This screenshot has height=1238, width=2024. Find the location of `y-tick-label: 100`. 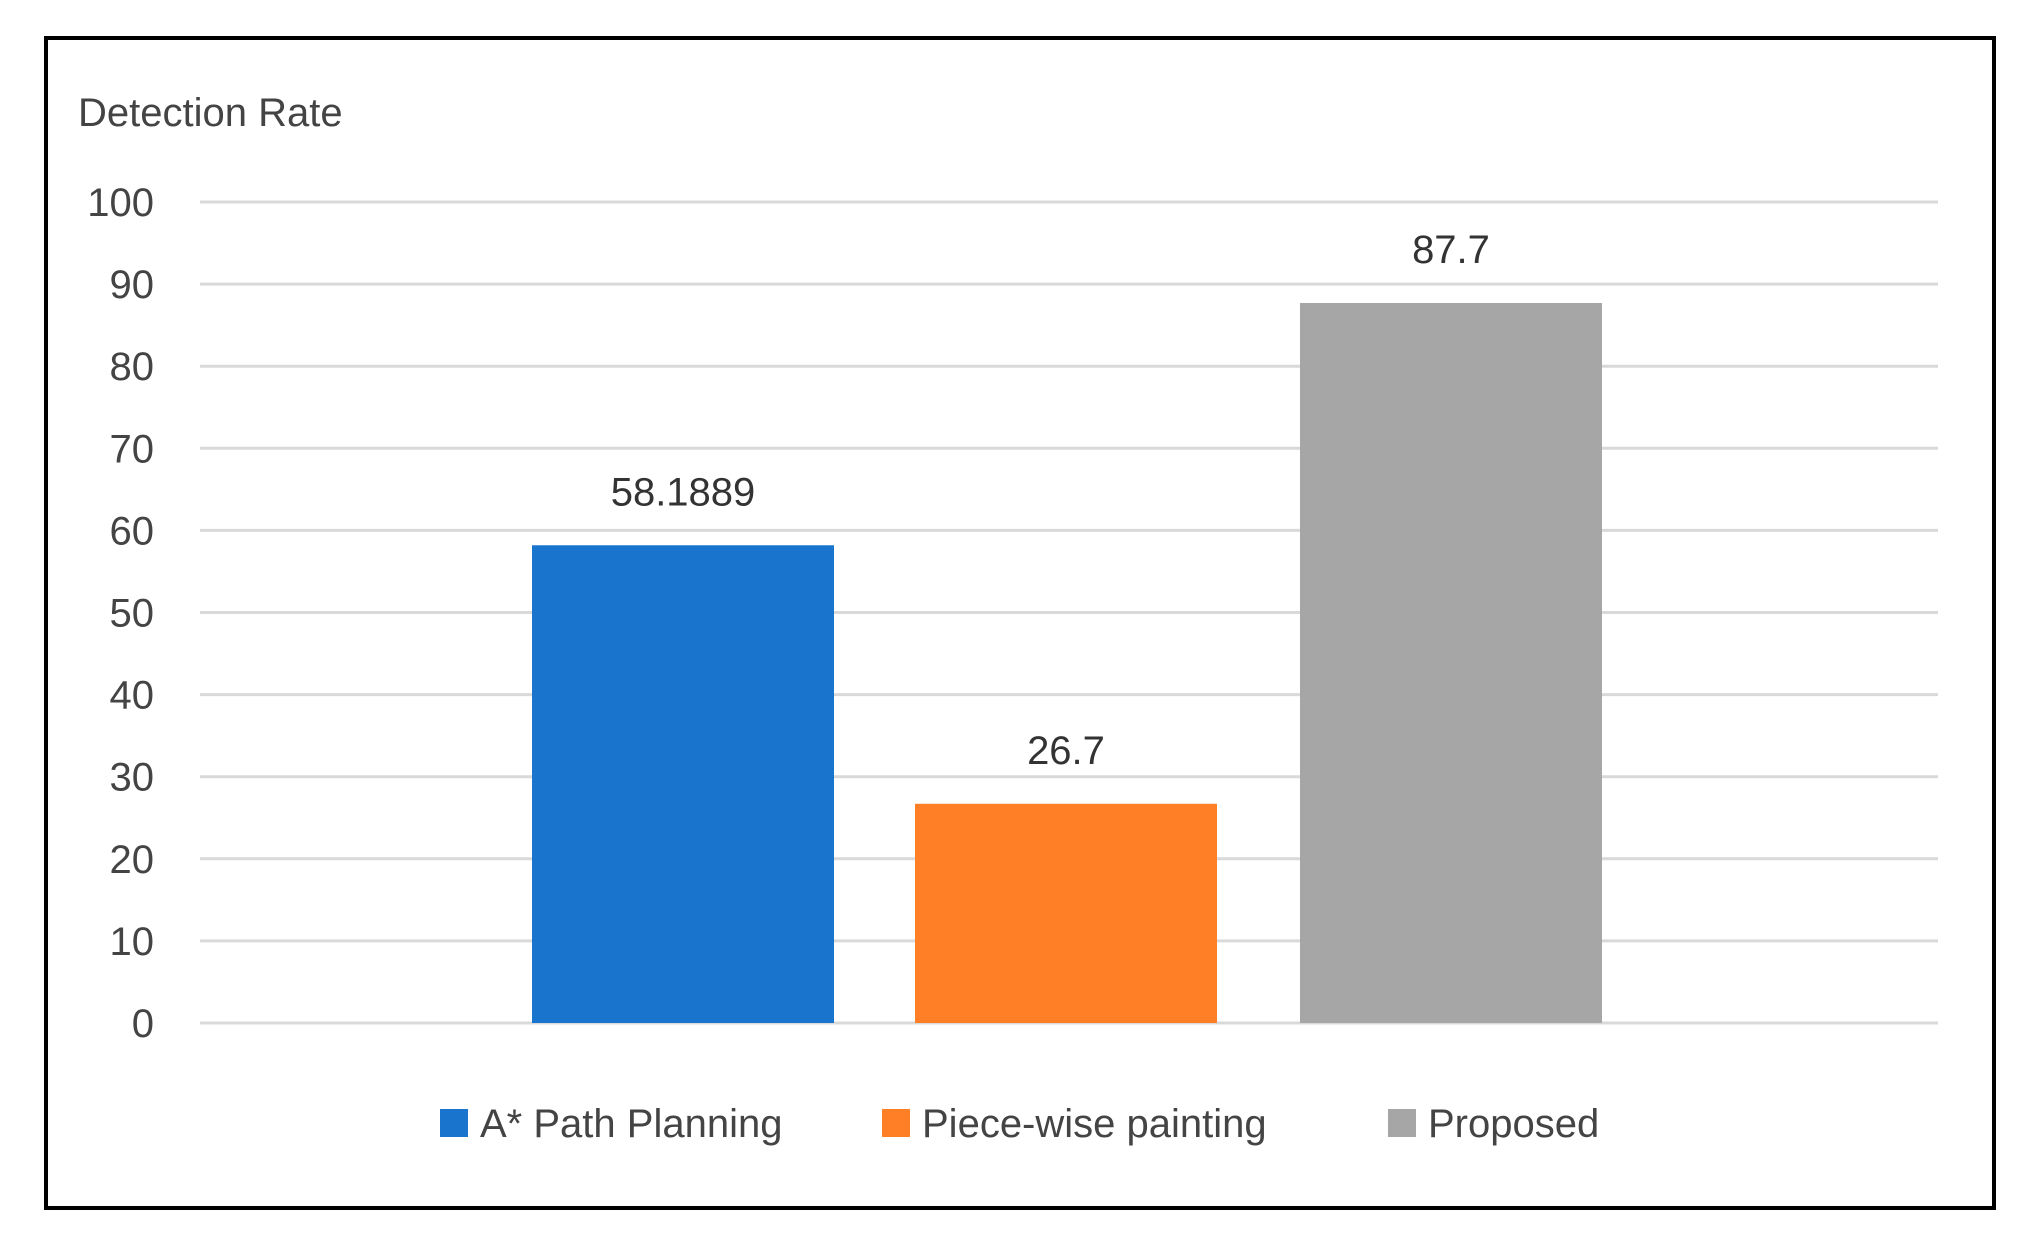

y-tick-label: 100 is located at coordinates (120, 203).